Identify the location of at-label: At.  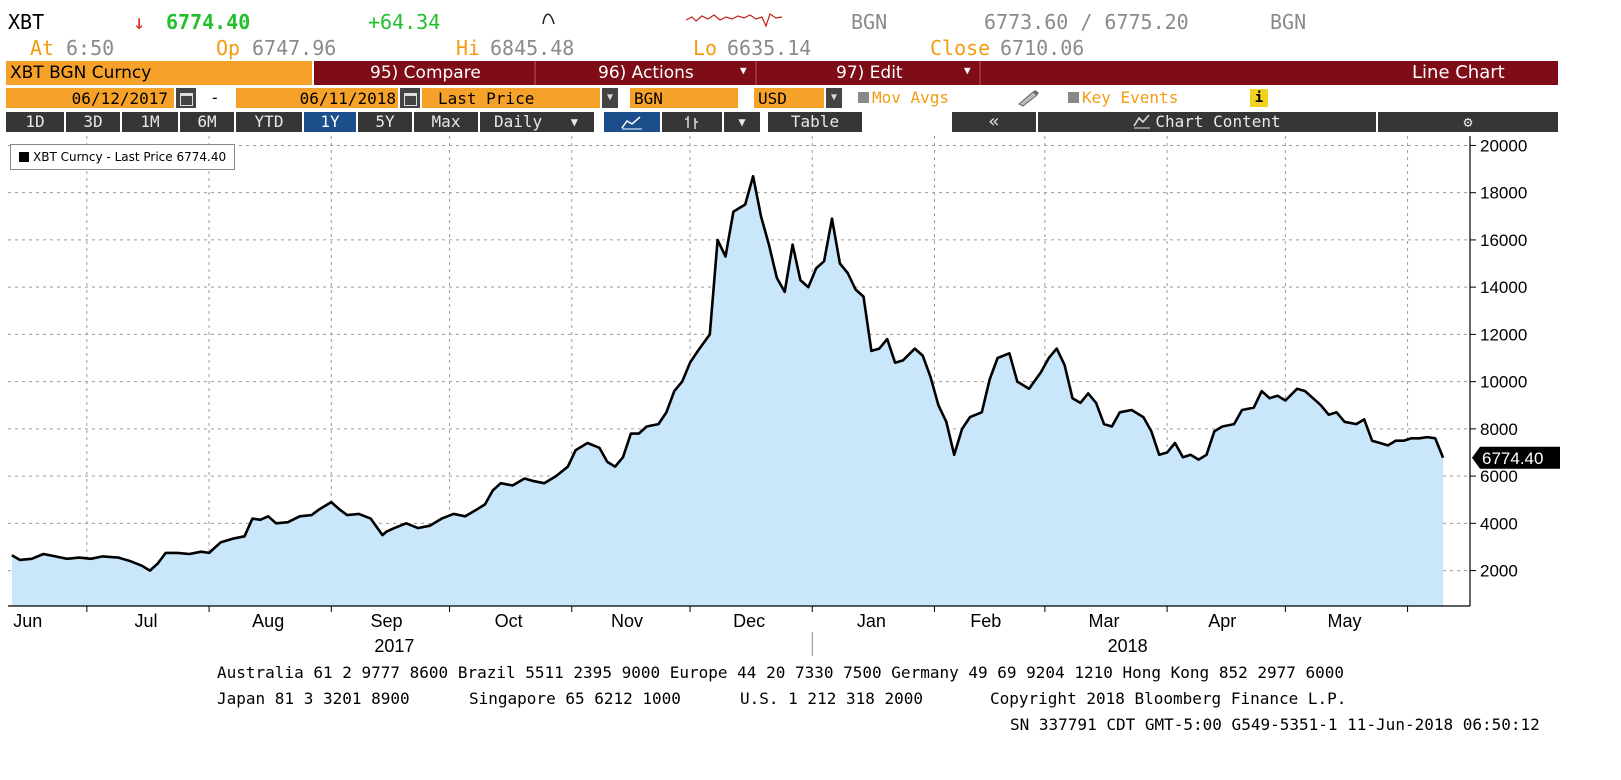
(42, 48).